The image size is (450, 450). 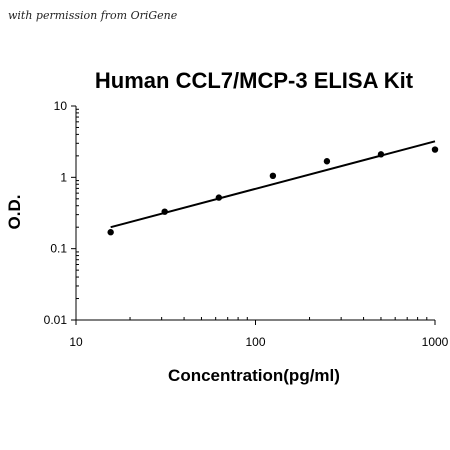 I want to click on fit-line, so click(x=273, y=184).